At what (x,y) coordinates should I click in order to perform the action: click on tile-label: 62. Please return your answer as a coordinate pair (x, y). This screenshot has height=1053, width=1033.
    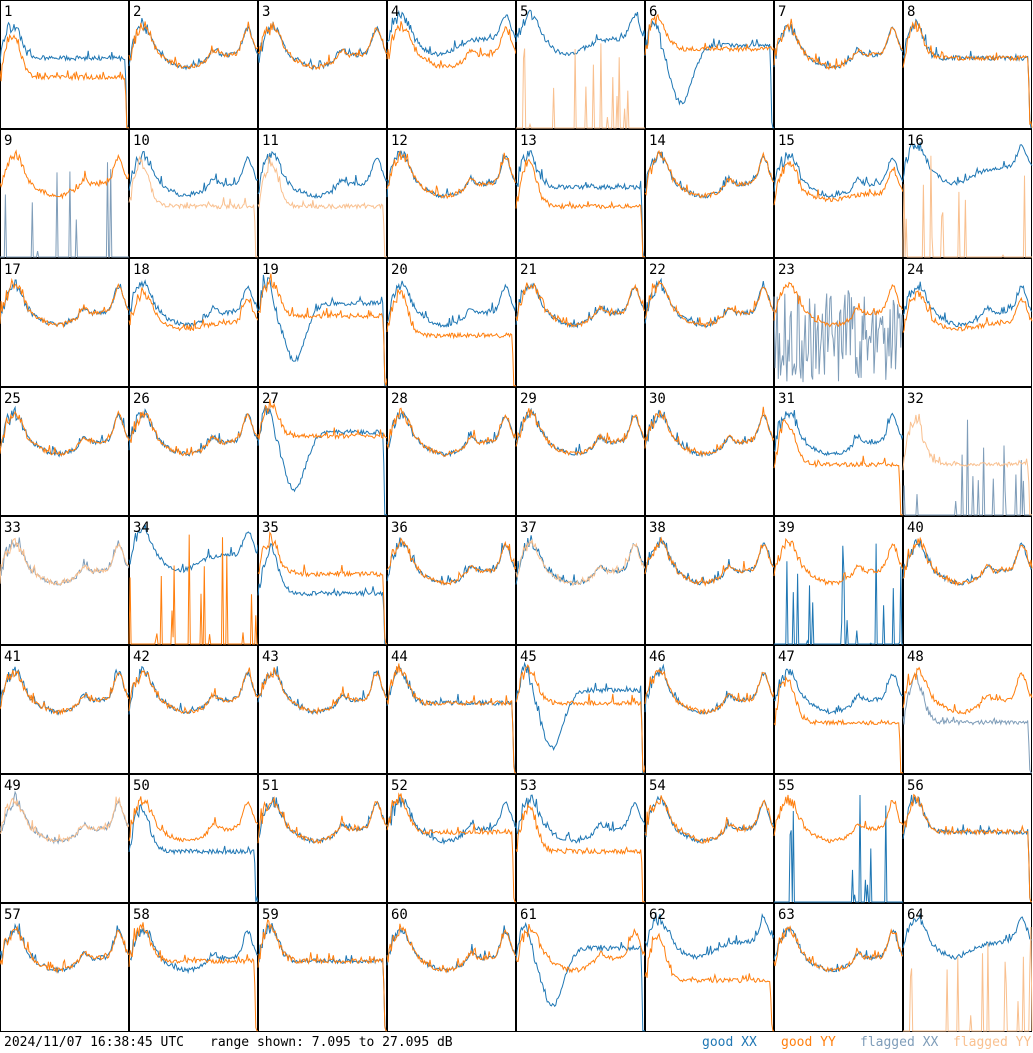
    Looking at the image, I should click on (657, 915).